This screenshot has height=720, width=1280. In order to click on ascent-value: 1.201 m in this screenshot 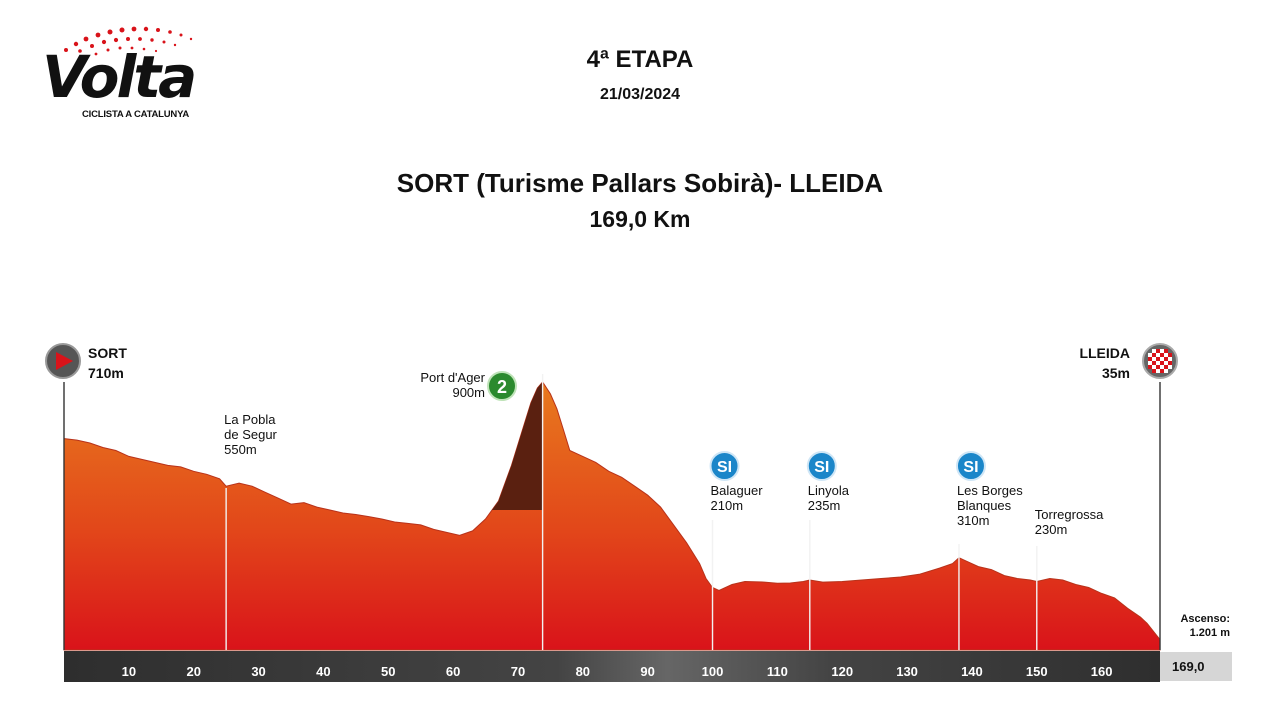, I will do `click(1209, 633)`.